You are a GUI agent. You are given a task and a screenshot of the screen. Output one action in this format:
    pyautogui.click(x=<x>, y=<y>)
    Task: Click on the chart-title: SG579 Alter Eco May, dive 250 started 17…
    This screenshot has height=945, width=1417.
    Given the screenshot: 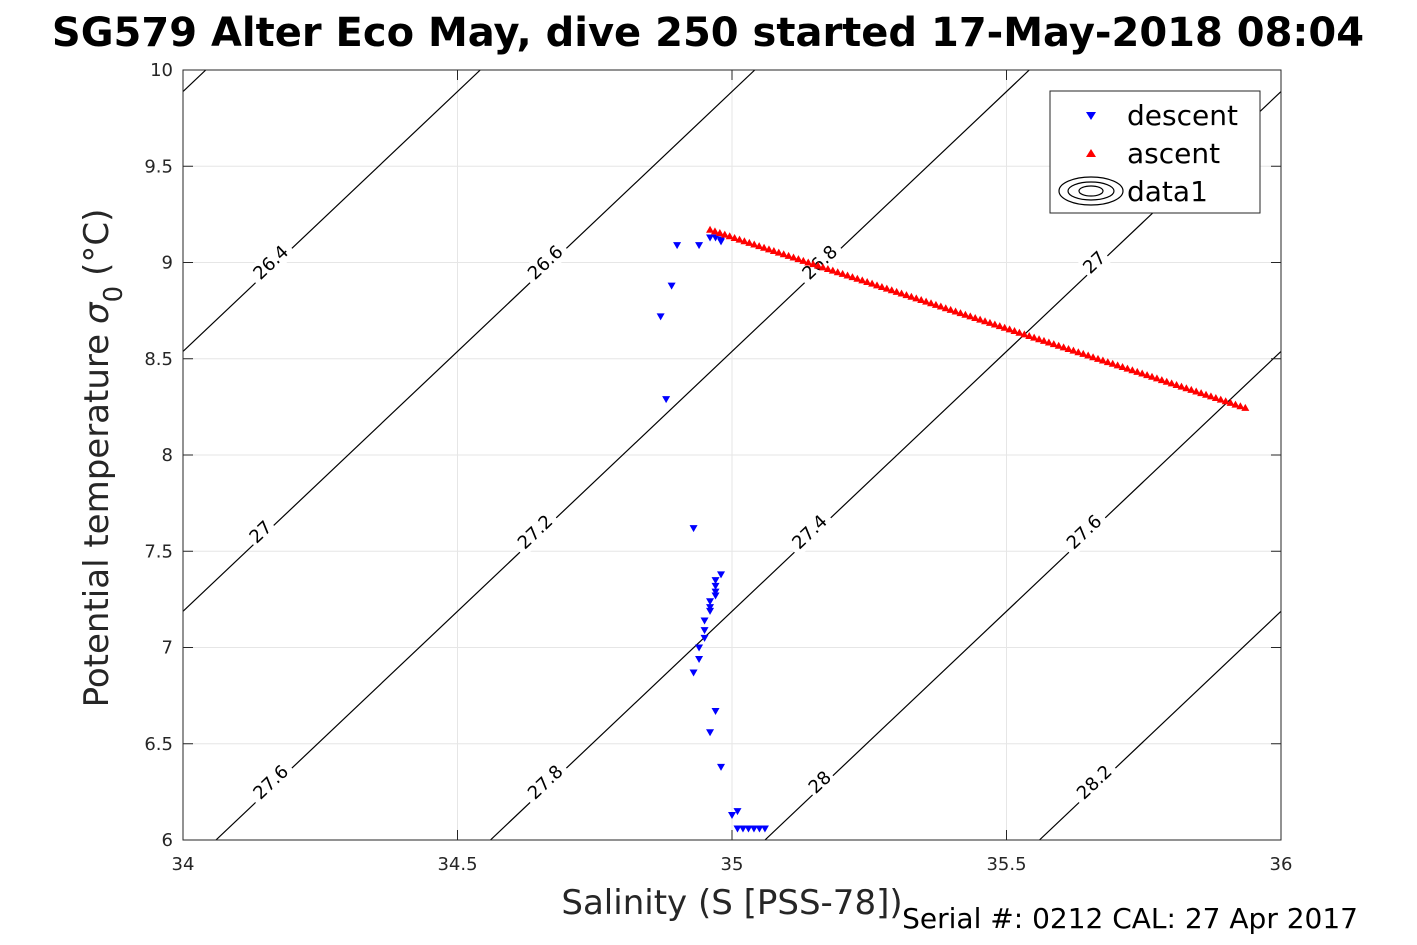 What is the action you would take?
    pyautogui.click(x=708, y=33)
    